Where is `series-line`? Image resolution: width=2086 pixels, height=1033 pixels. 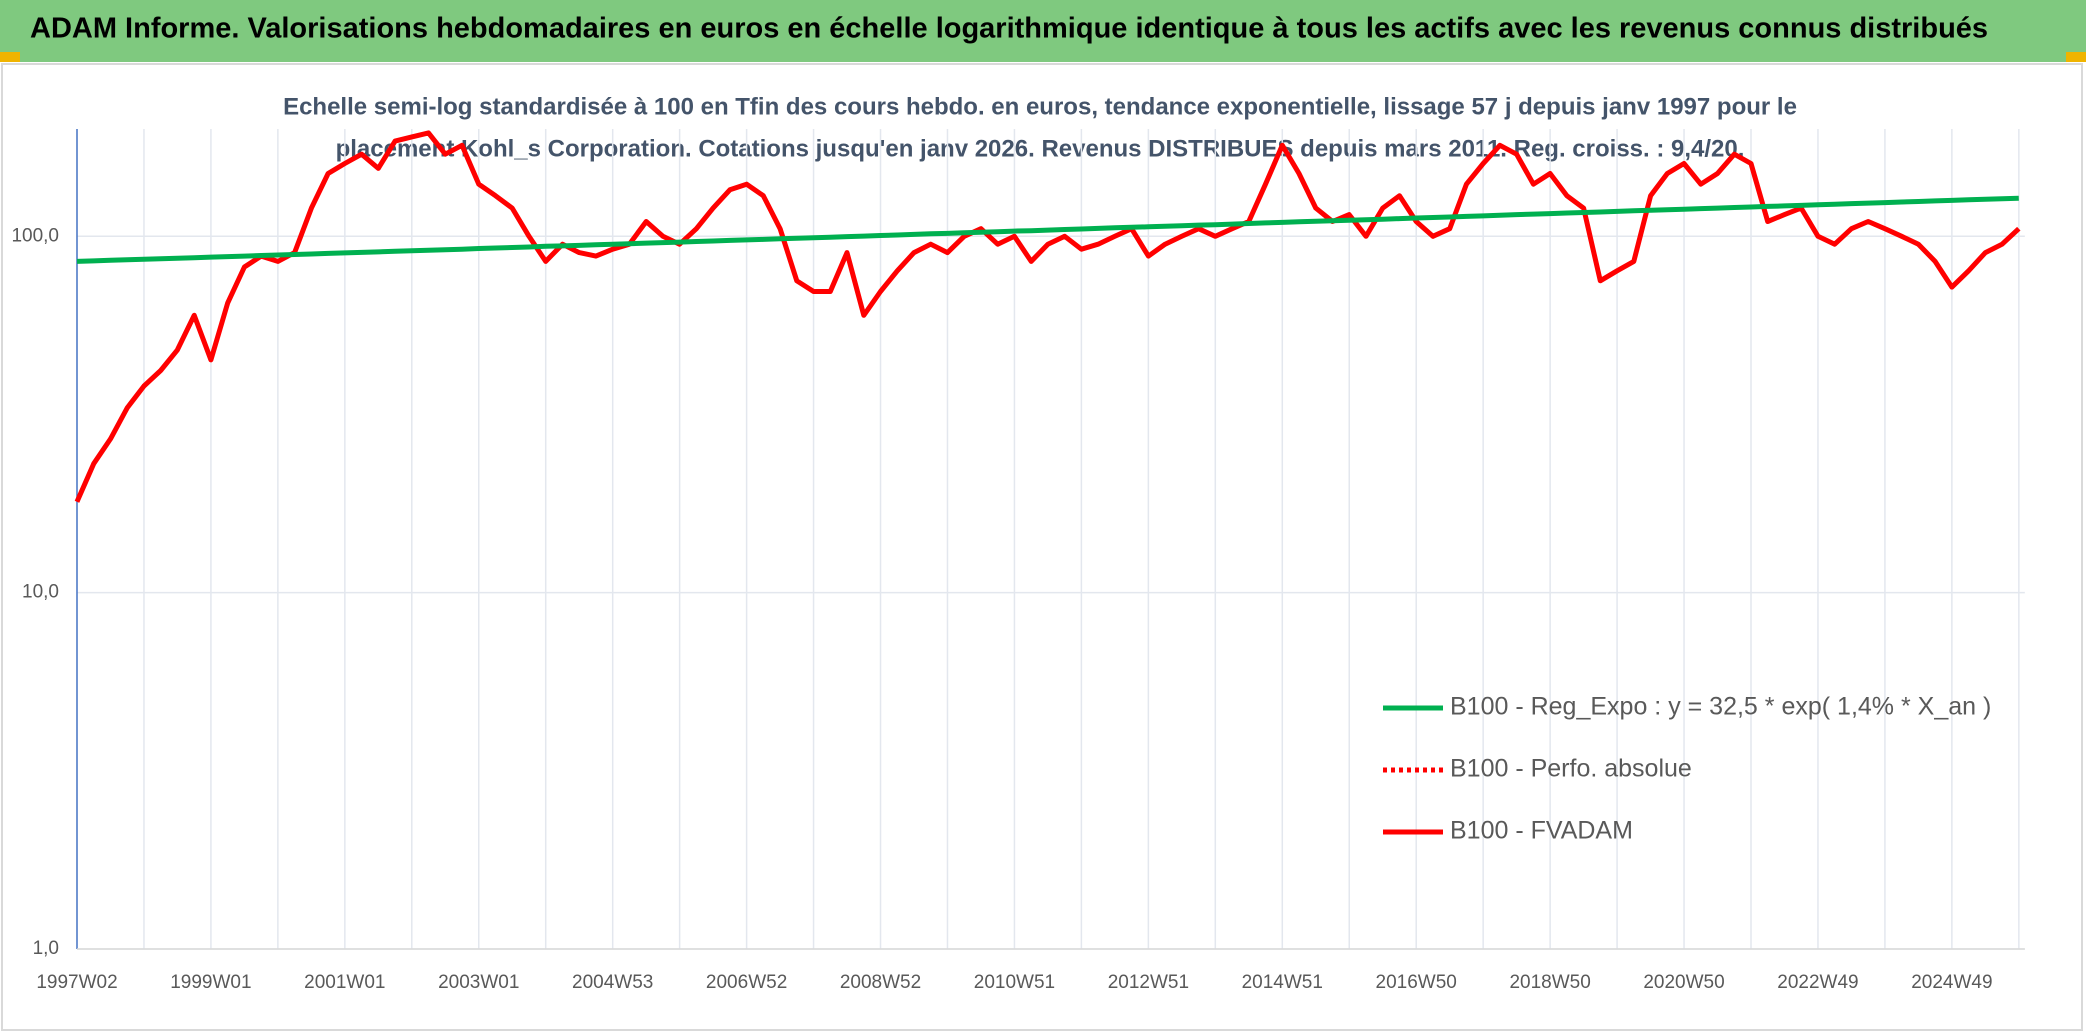 series-line is located at coordinates (1047, 229).